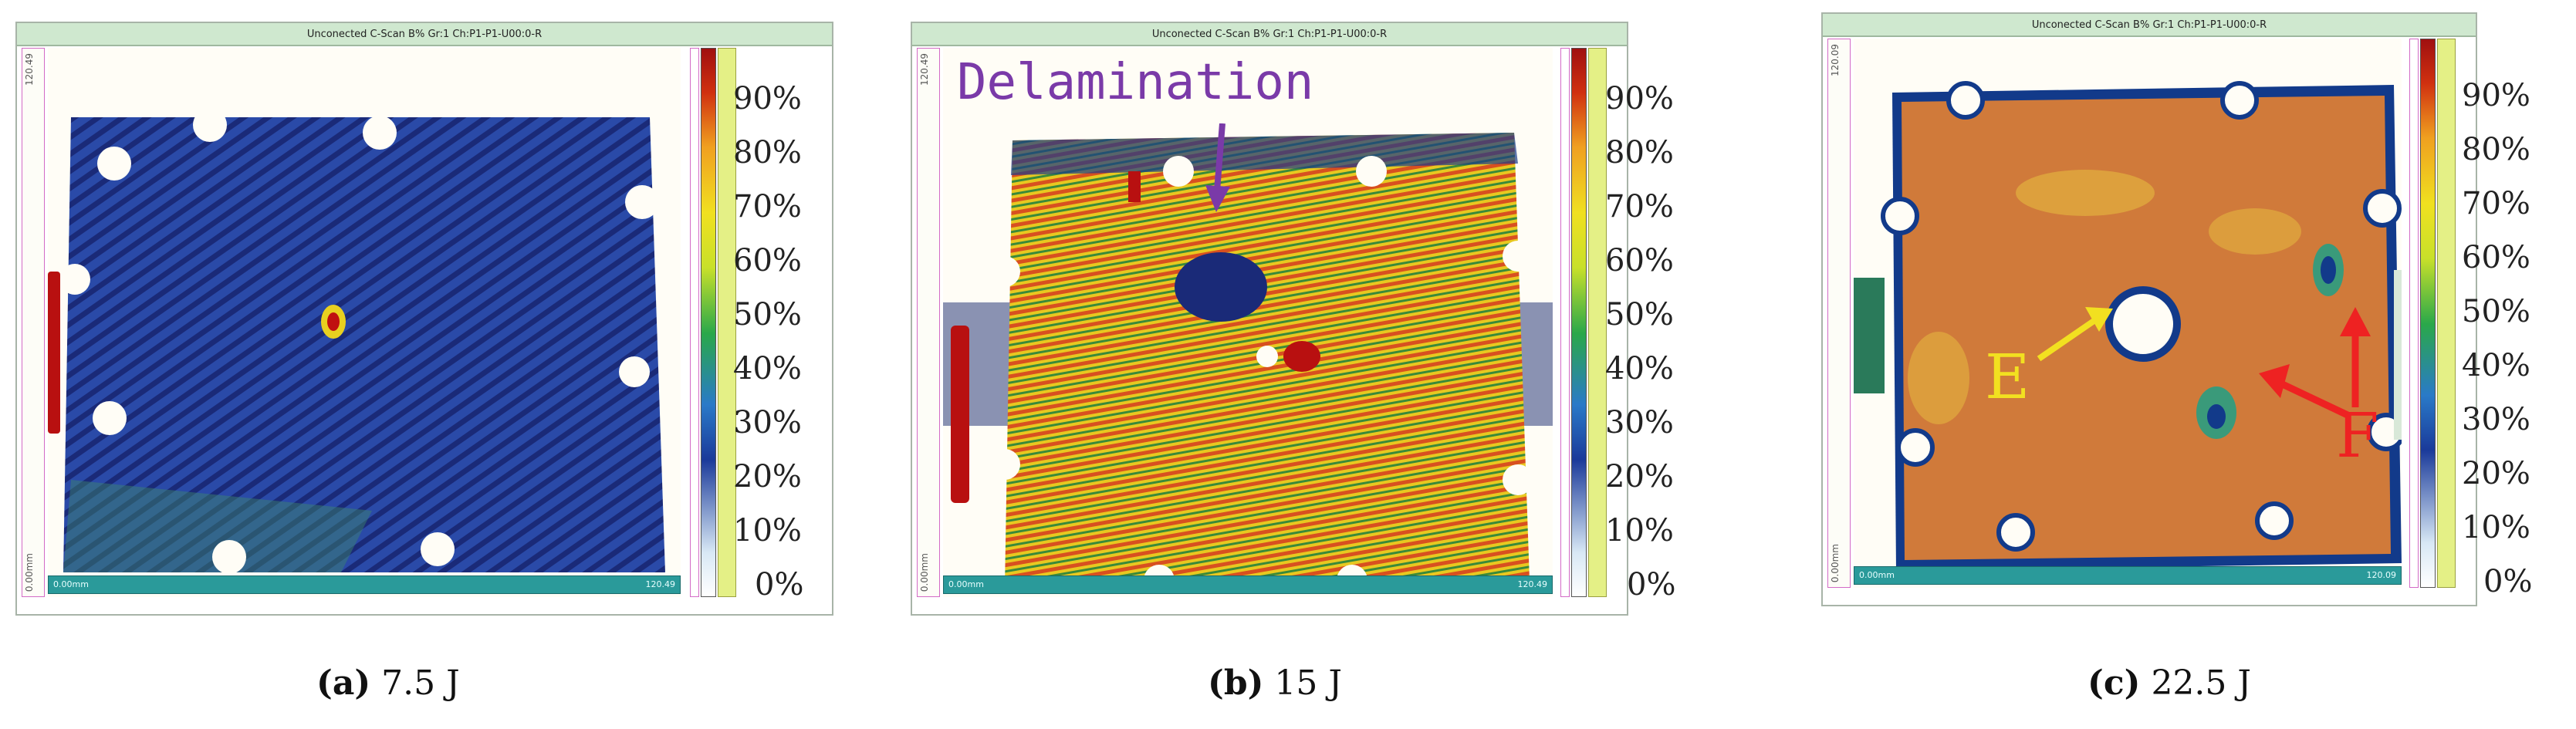 The width and height of the screenshot is (2576, 729). What do you see at coordinates (2508, 581) in the screenshot?
I see `tick-c-0: 0%` at bounding box center [2508, 581].